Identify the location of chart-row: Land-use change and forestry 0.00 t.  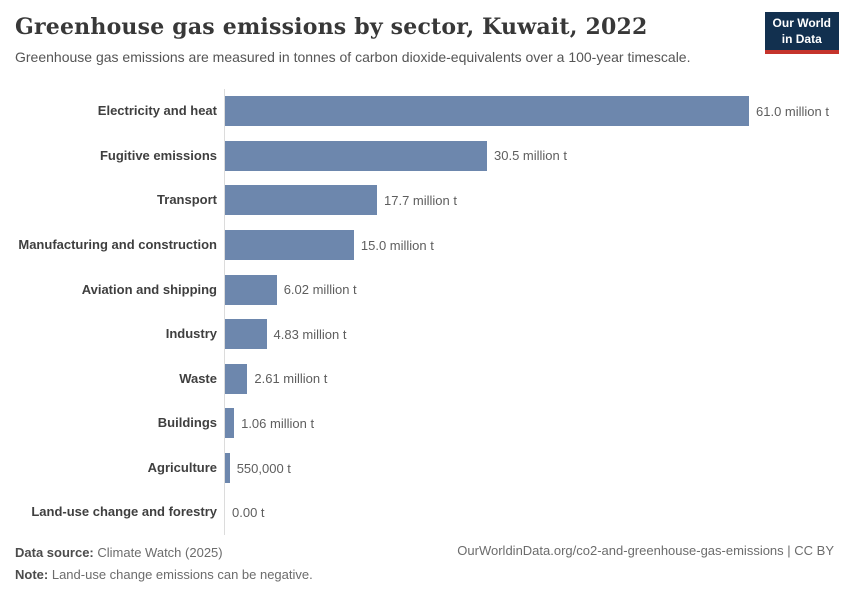
(425, 512).